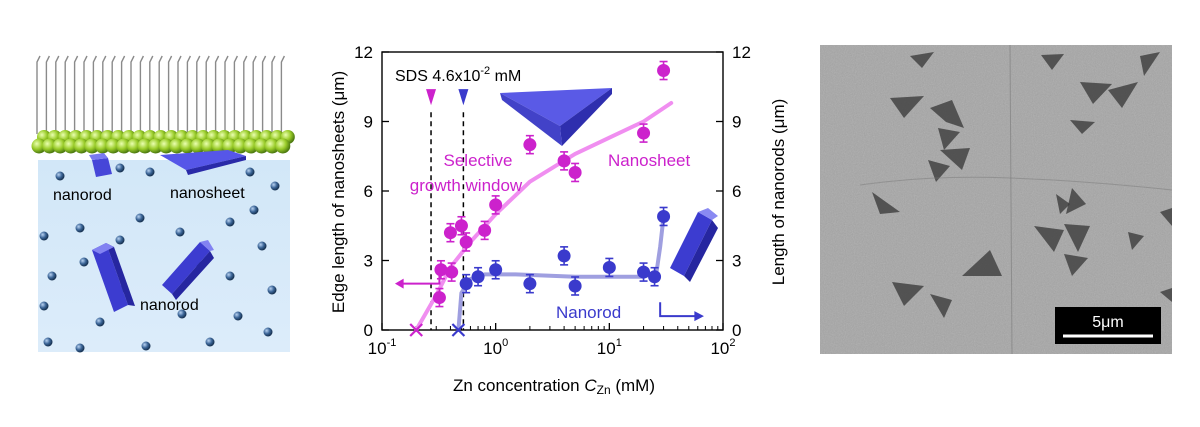 This screenshot has width=1200, height=427. What do you see at coordinates (159, 258) in the screenshot?
I see `solution-ions` at bounding box center [159, 258].